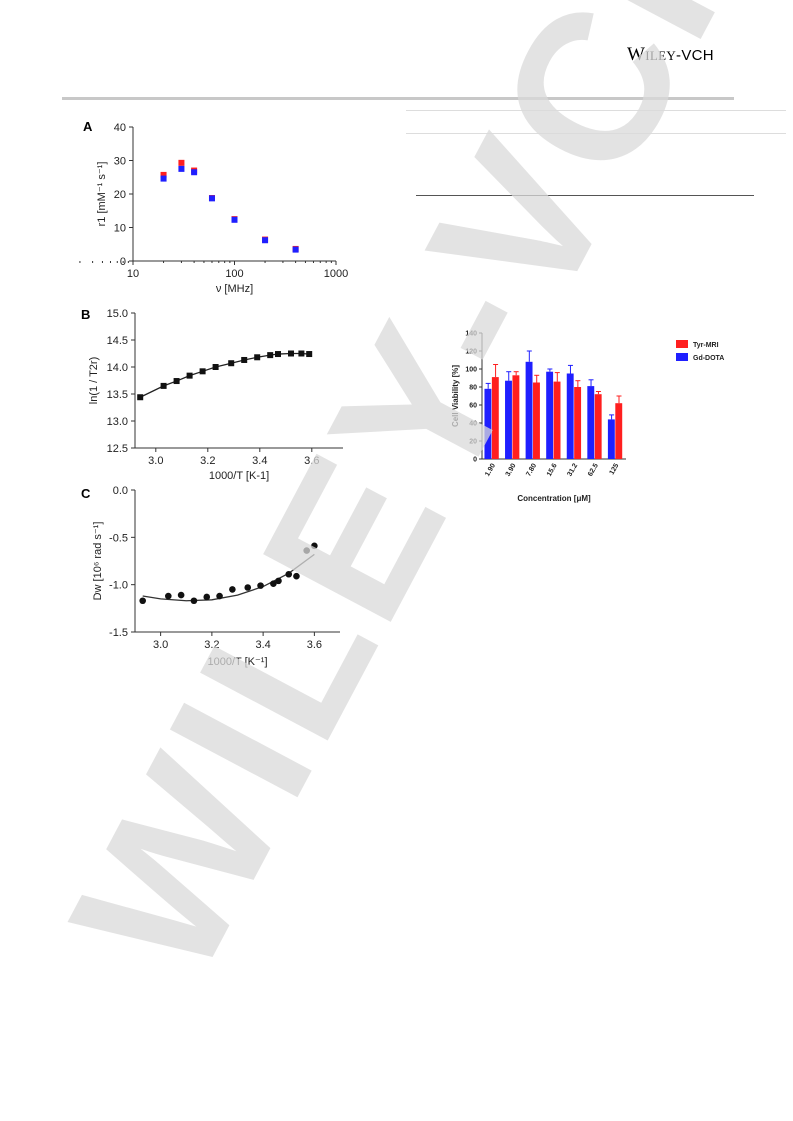 Image resolution: width=793 pixels, height=1121 pixels. I want to click on publisher-logo-part2: -VCH, so click(695, 55).